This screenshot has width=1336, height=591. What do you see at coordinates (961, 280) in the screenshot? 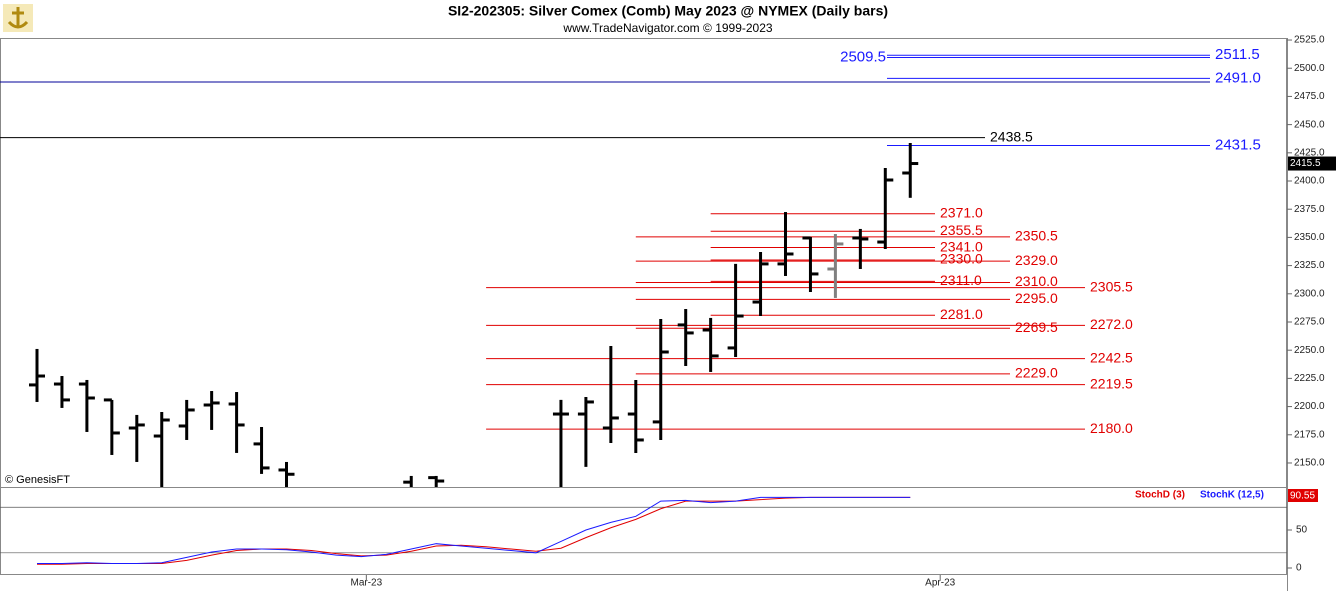
I see `level-label: 2311.0` at bounding box center [961, 280].